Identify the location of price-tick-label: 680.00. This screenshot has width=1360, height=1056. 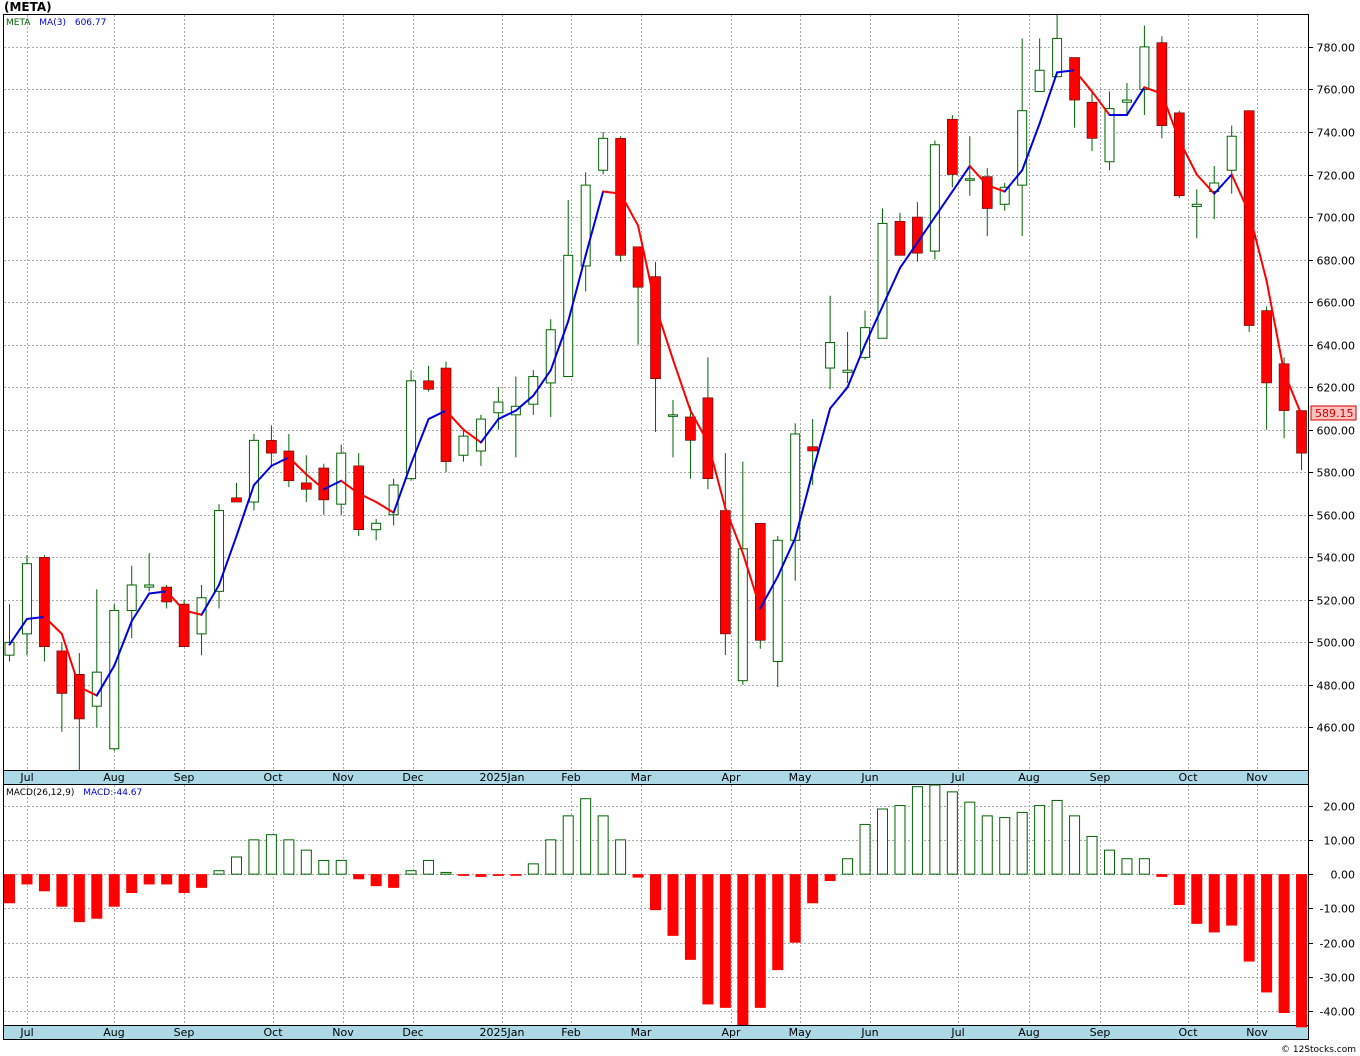
(1336, 261).